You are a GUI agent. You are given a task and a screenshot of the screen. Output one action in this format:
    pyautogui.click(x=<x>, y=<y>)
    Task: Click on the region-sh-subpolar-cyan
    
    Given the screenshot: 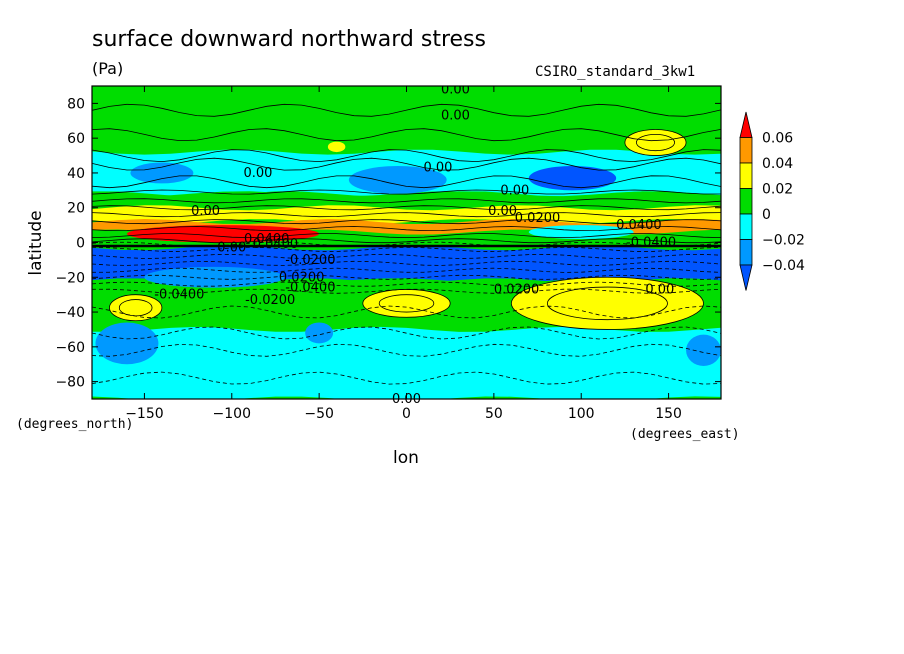 What is the action you would take?
    pyautogui.click(x=406, y=362)
    